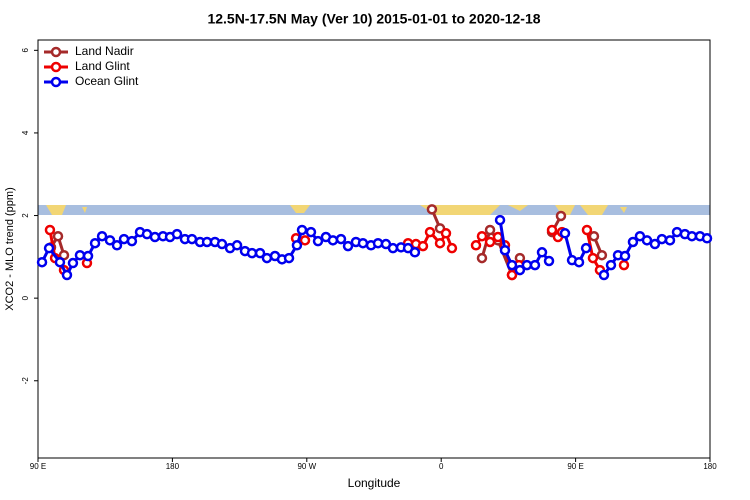 The image size is (750, 500). What do you see at coordinates (25, 215) in the screenshot?
I see `y-tick-label: 2` at bounding box center [25, 215].